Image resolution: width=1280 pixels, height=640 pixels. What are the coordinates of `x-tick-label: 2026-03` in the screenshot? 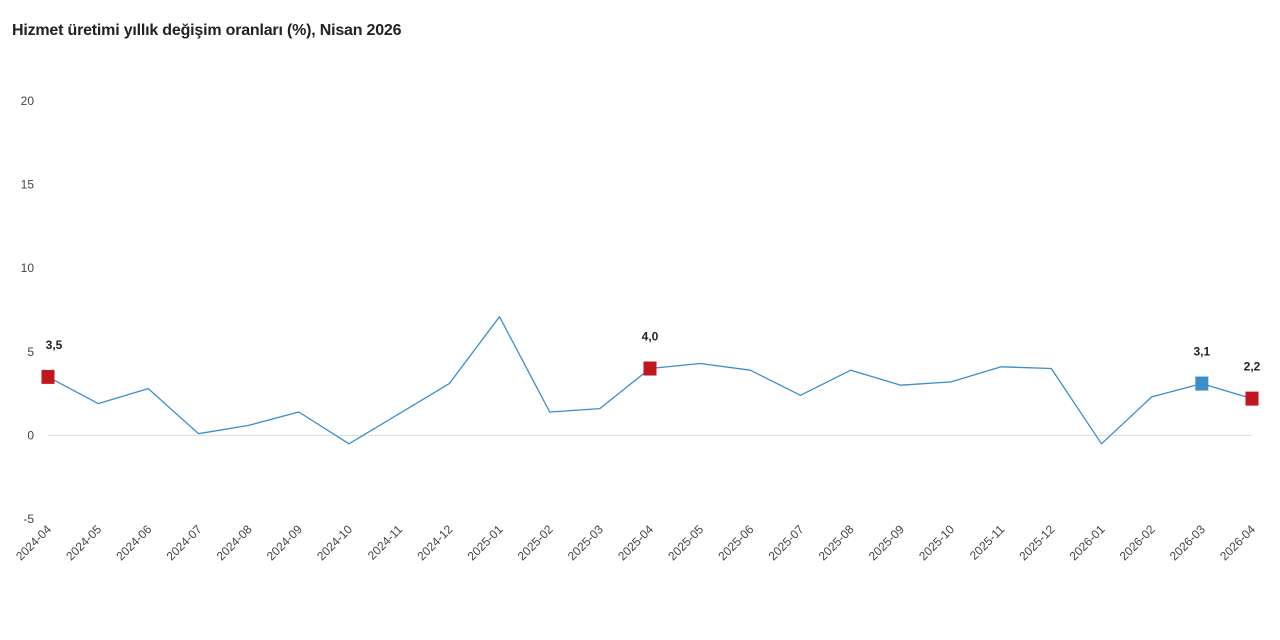 It's located at (1187, 542).